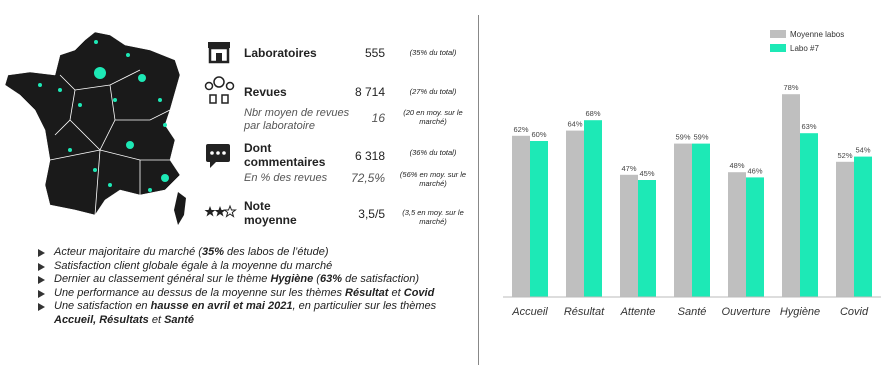 This screenshot has height=368, width=886. What do you see at coordinates (817, 34) in the screenshot?
I see `legend-label: Moyenne labos` at bounding box center [817, 34].